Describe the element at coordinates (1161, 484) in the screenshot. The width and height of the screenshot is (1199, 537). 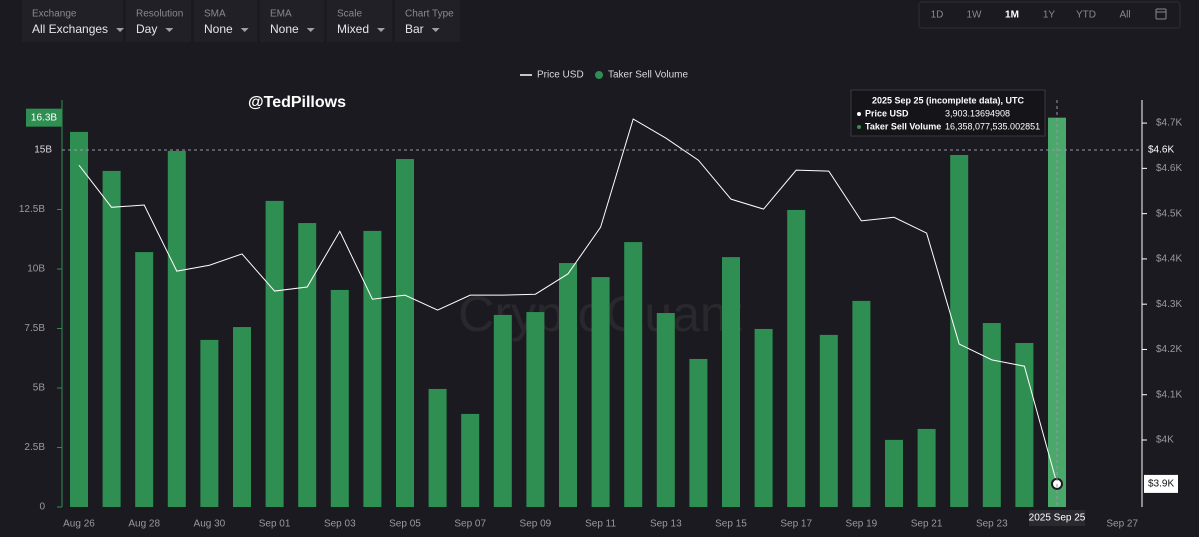
I see `crosshair-price-label: $3.9K` at that location.